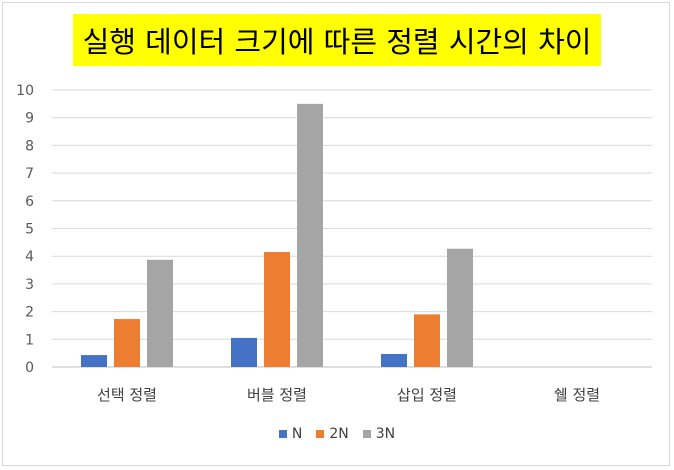 The height and width of the screenshot is (470, 674). What do you see at coordinates (29, 313) in the screenshot?
I see `y-tick-label: 2` at bounding box center [29, 313].